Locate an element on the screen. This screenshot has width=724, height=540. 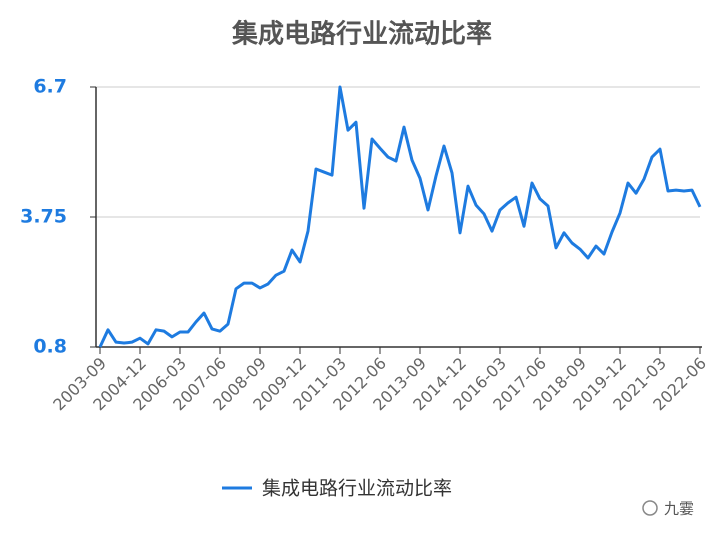
watermark-text: 九霎 is located at coordinates (679, 509).